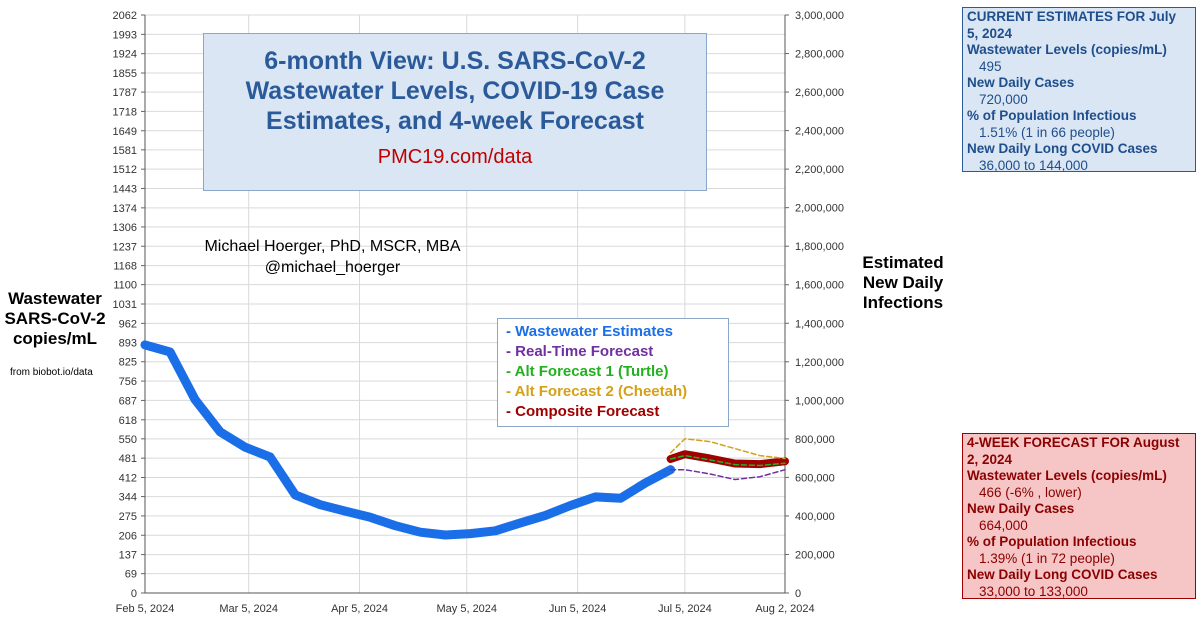  What do you see at coordinates (125, 228) in the screenshot?
I see `left-tick-label: 1306` at bounding box center [125, 228].